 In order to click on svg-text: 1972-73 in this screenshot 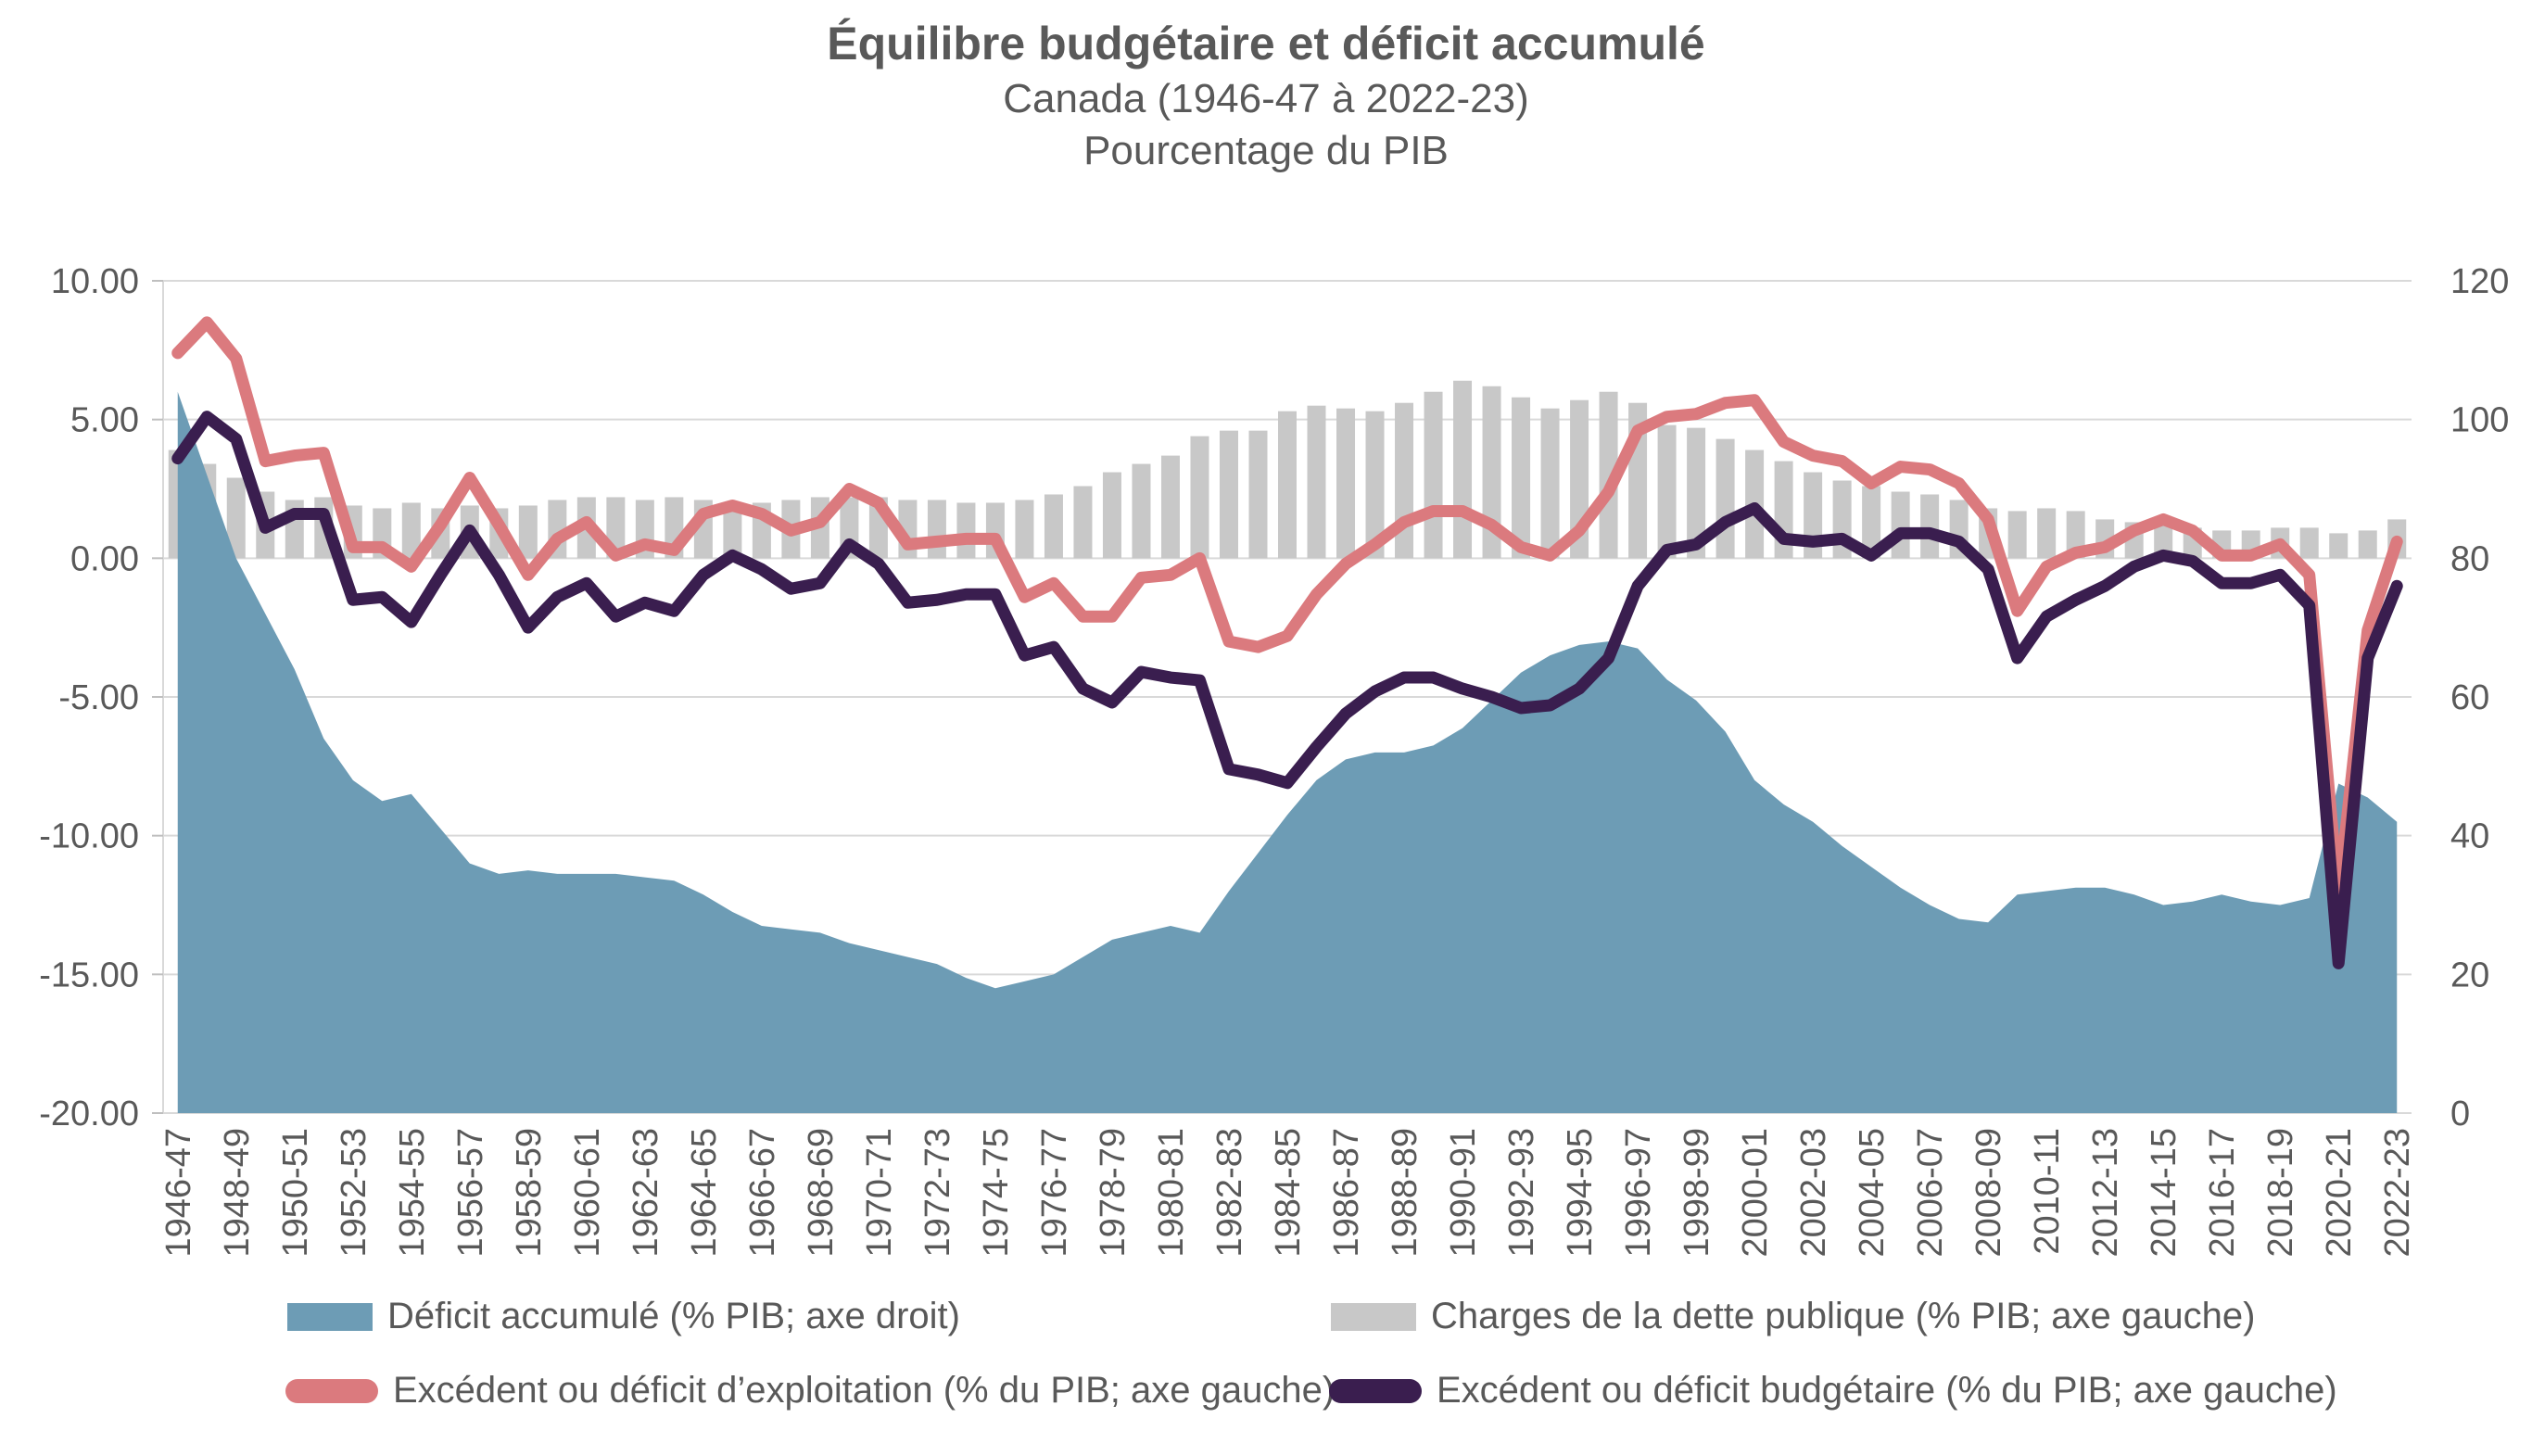, I will do `click(937, 1192)`.